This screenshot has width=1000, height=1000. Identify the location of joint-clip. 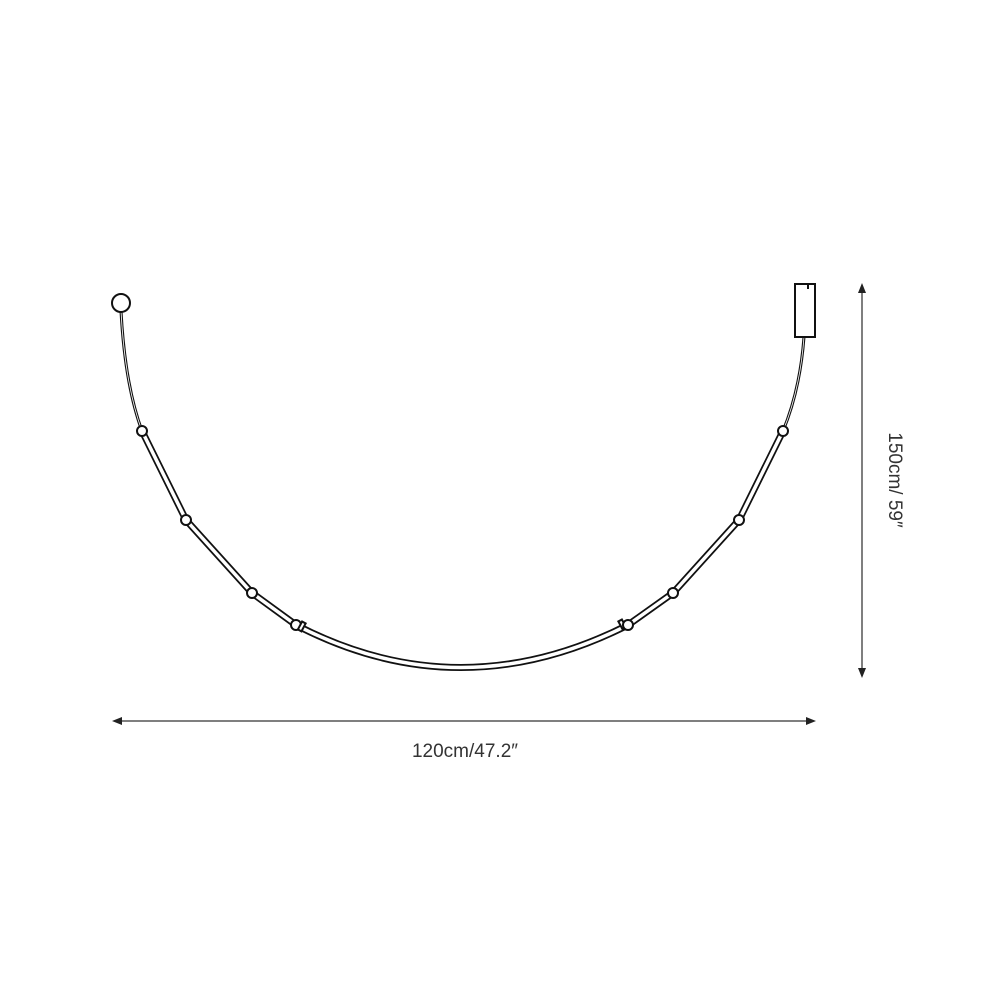
(301, 626).